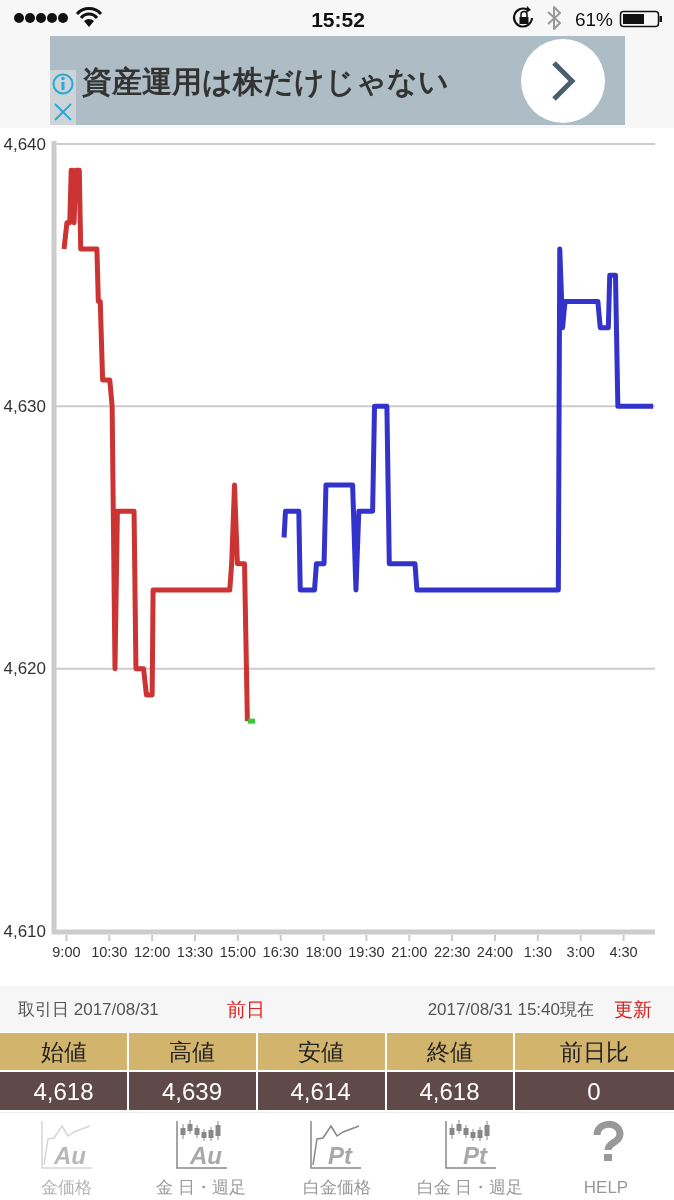 This screenshot has width=674, height=1200. What do you see at coordinates (452, 952) in the screenshot?
I see `x-tick-label: 22:30` at bounding box center [452, 952].